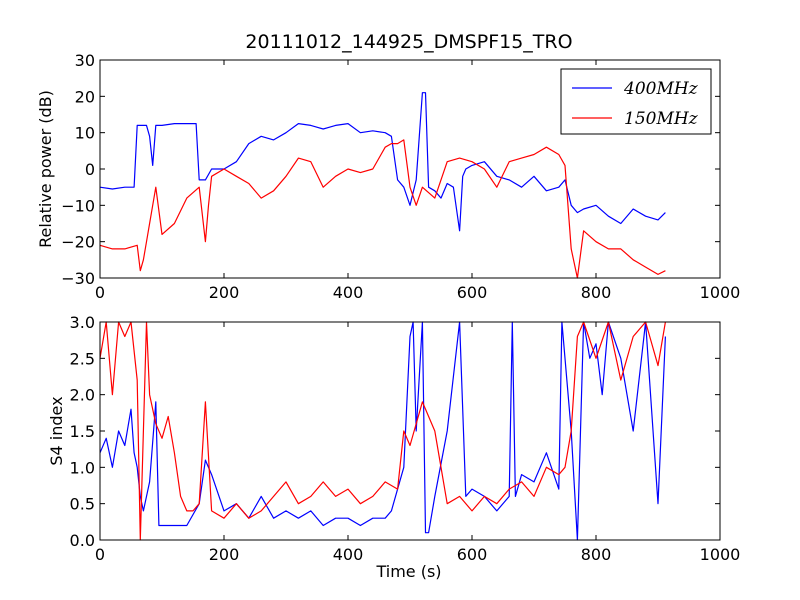 The width and height of the screenshot is (800, 600). What do you see at coordinates (82, 540) in the screenshot?
I see `y-tick-label: 0.0` at bounding box center [82, 540].